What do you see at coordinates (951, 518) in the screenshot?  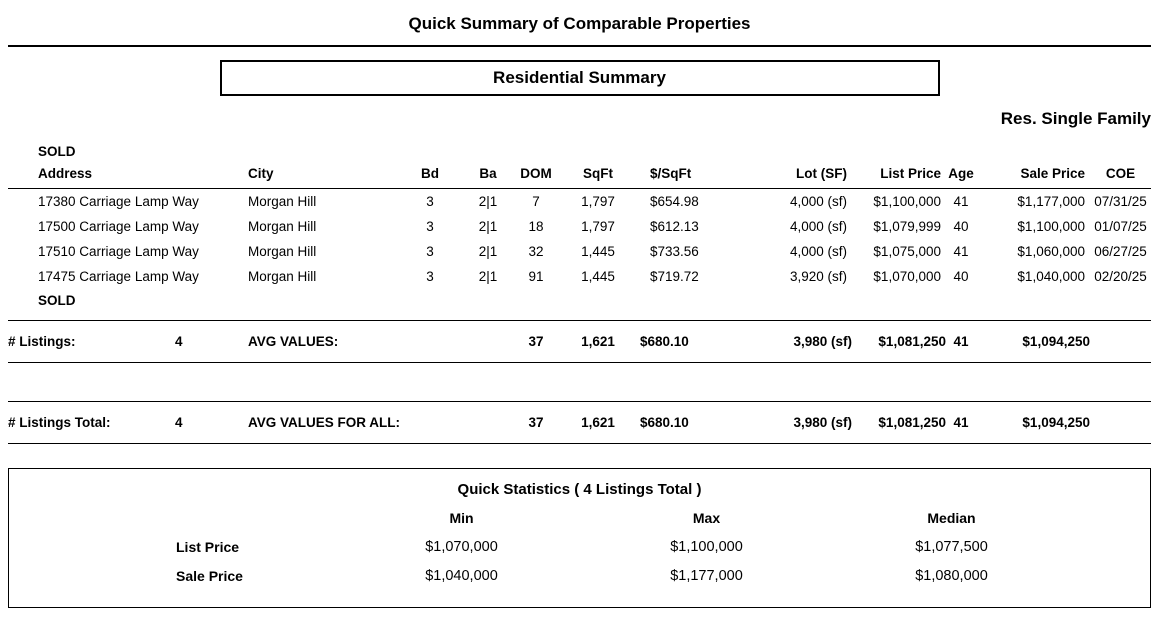 I see `qs-header-median: Median` at bounding box center [951, 518].